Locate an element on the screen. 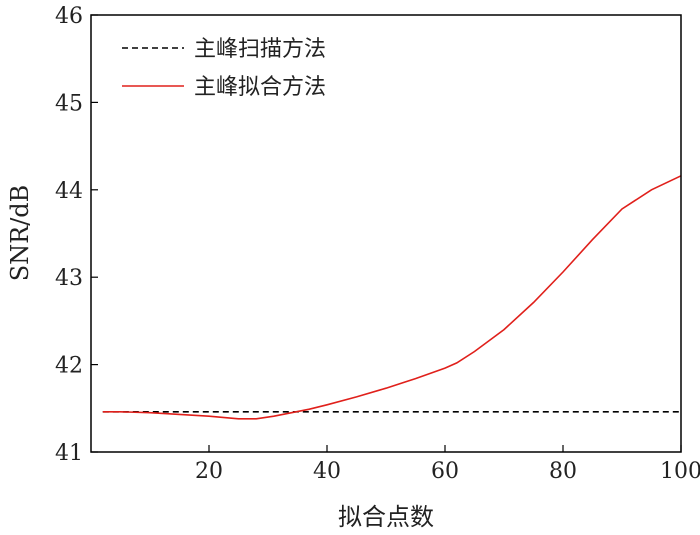 This screenshot has width=700, height=535. legend-label-1: 主峰拟合方法 is located at coordinates (260, 87).